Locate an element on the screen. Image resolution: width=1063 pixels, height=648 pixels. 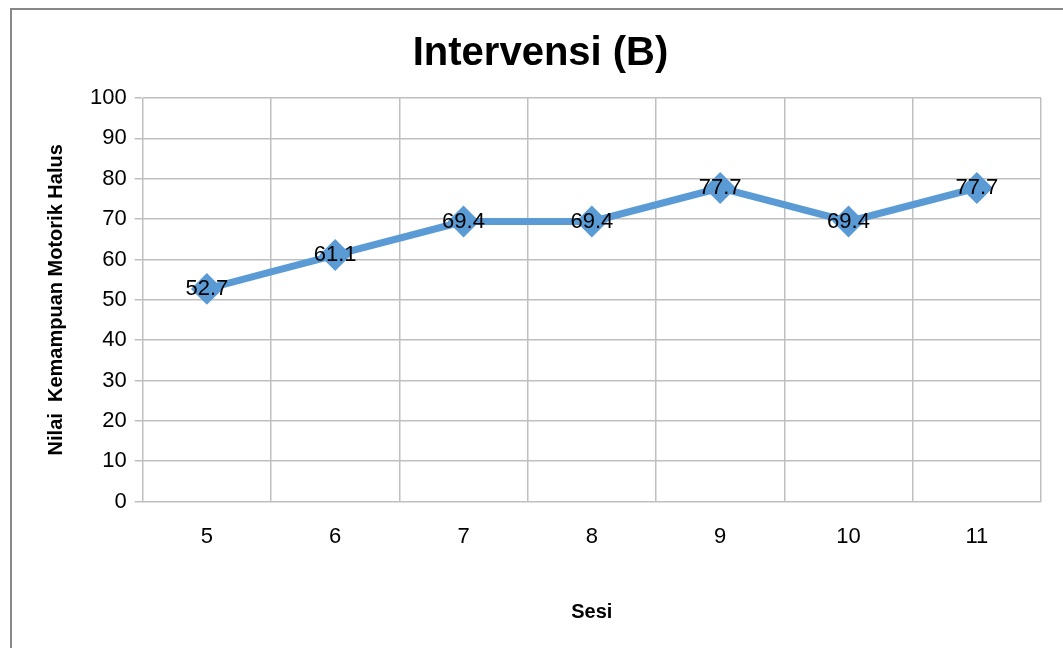
y-tick-label: 70 is located at coordinates (114, 218).